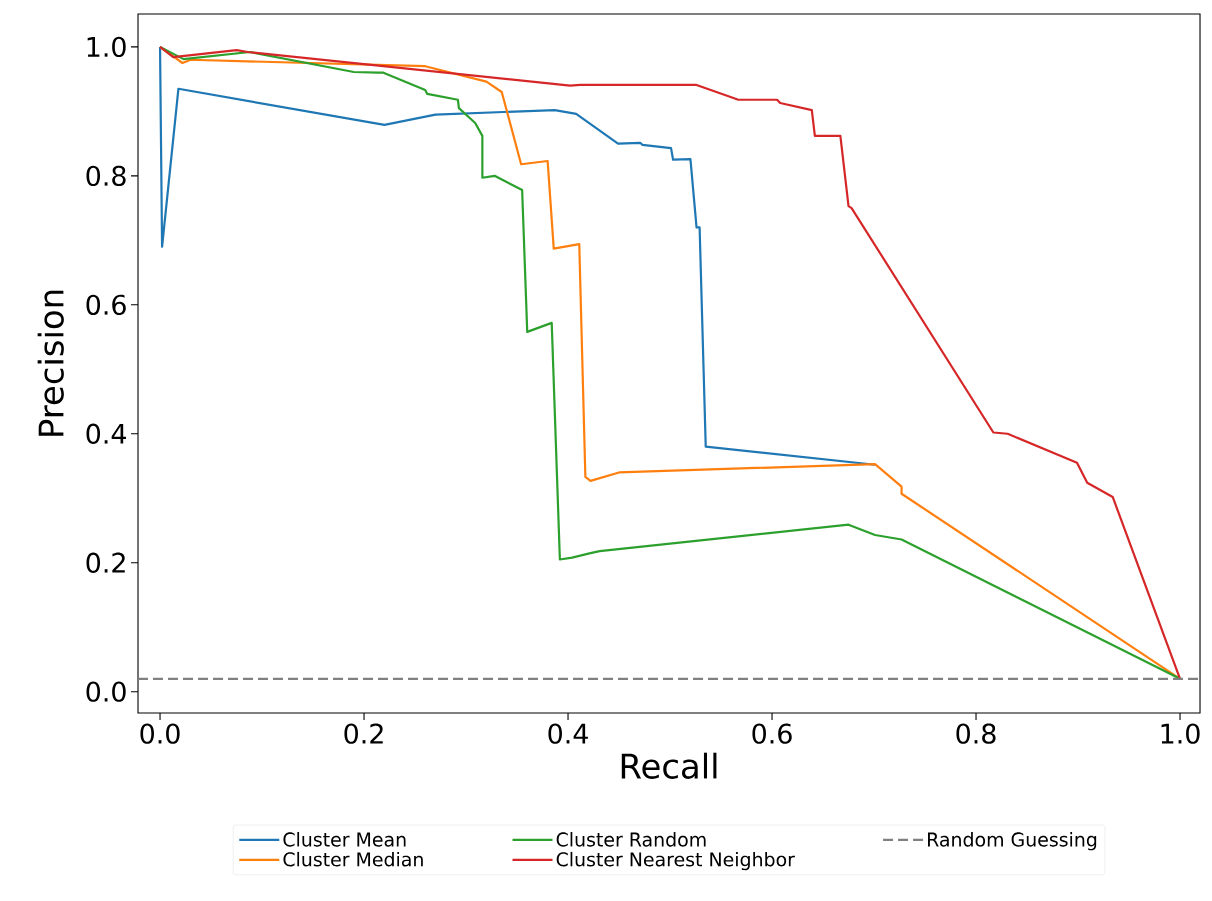 This screenshot has width=1212, height=901. I want to click on legend-label: Cluster Median, so click(353, 859).